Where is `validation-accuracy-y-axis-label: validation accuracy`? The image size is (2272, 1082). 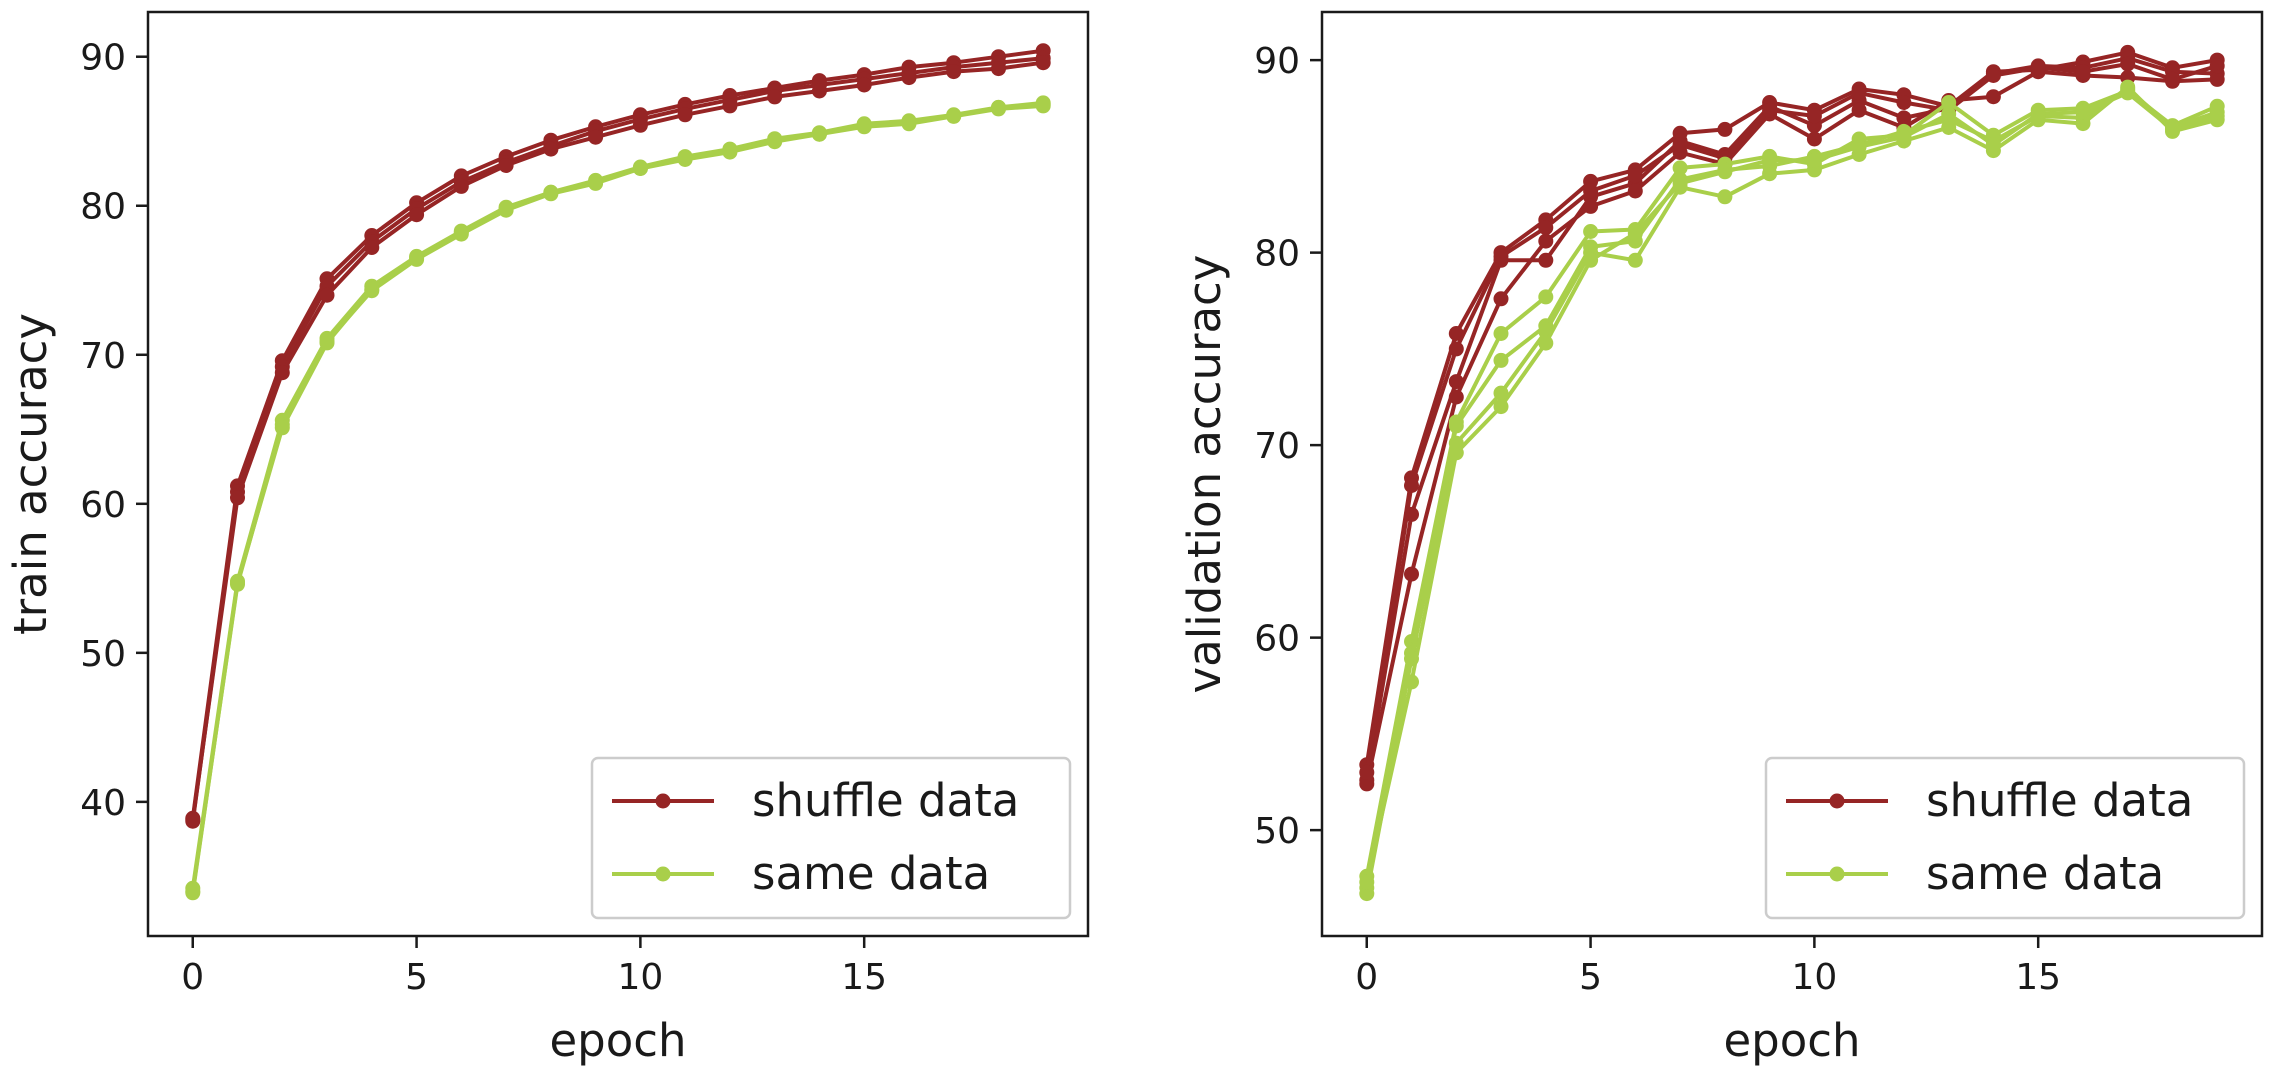 validation-accuracy-y-axis-label: validation accuracy is located at coordinates (1204, 474).